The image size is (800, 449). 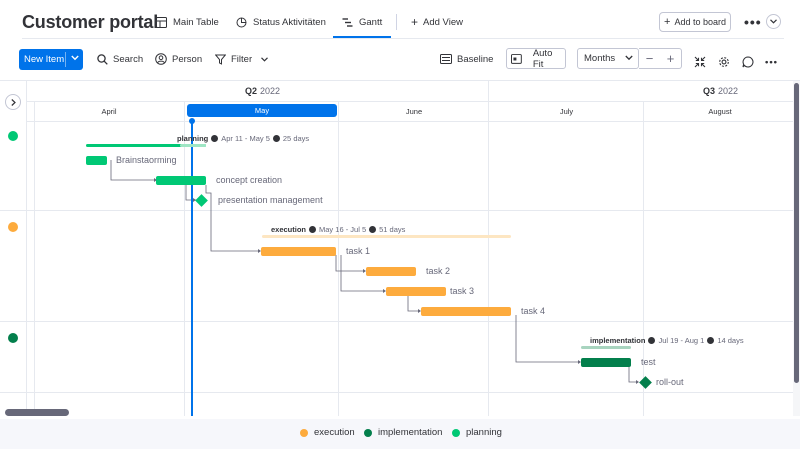 I want to click on tab-divider, so click(x=396, y=22).